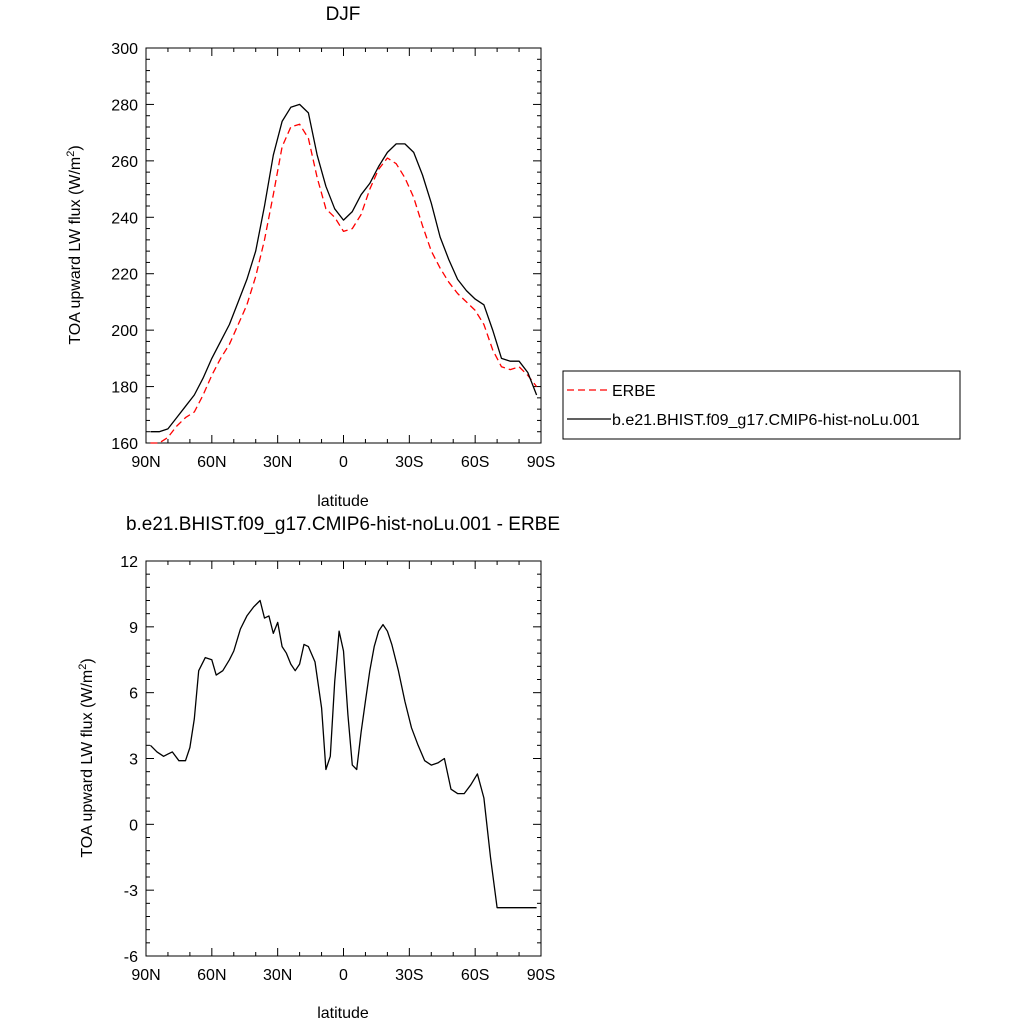 Image resolution: width=1024 pixels, height=1024 pixels. Describe the element at coordinates (766, 420) in the screenshot. I see `legend-model-label: b.e21.BHIST.f09_g17.CMIP6-hist-noLu.001` at that location.